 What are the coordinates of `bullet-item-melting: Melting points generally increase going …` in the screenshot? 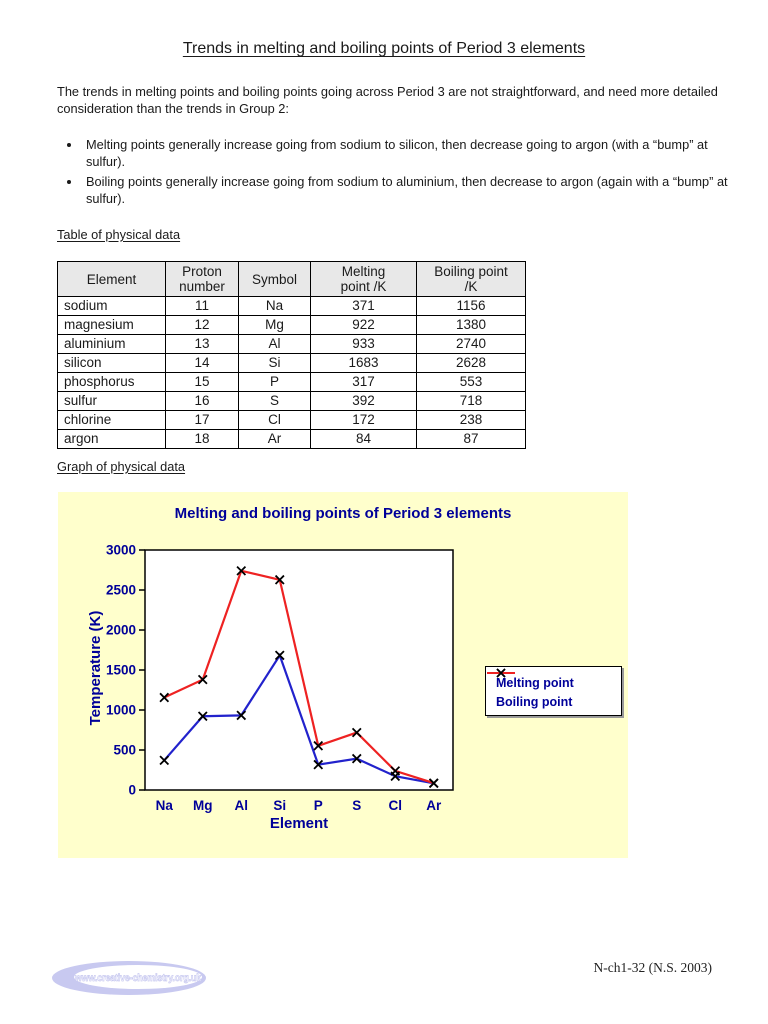 It's located at (416, 153).